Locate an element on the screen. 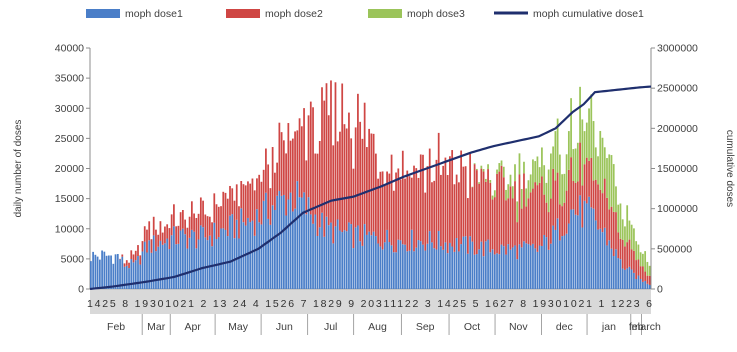 Image resolution: width=737 pixels, height=352 pixels. y2-tick-label: 500000 is located at coordinates (674, 249).